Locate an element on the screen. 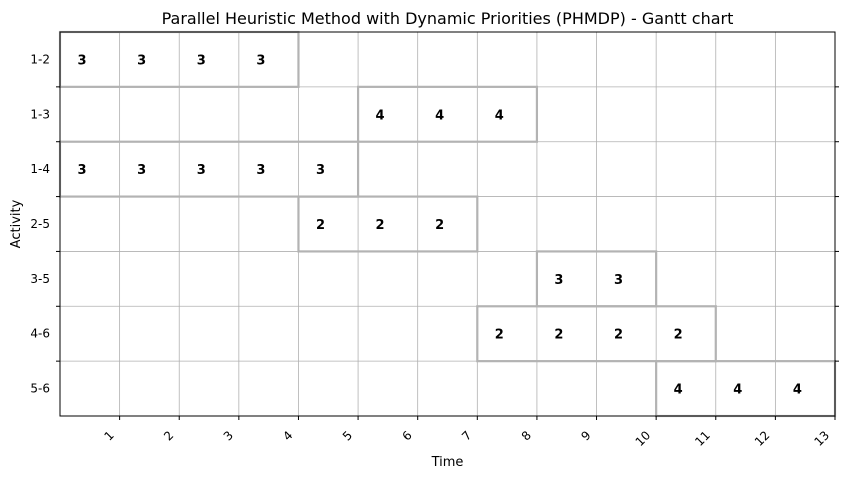 This screenshot has width=849, height=483. x-tick-label: 12 is located at coordinates (762, 438).